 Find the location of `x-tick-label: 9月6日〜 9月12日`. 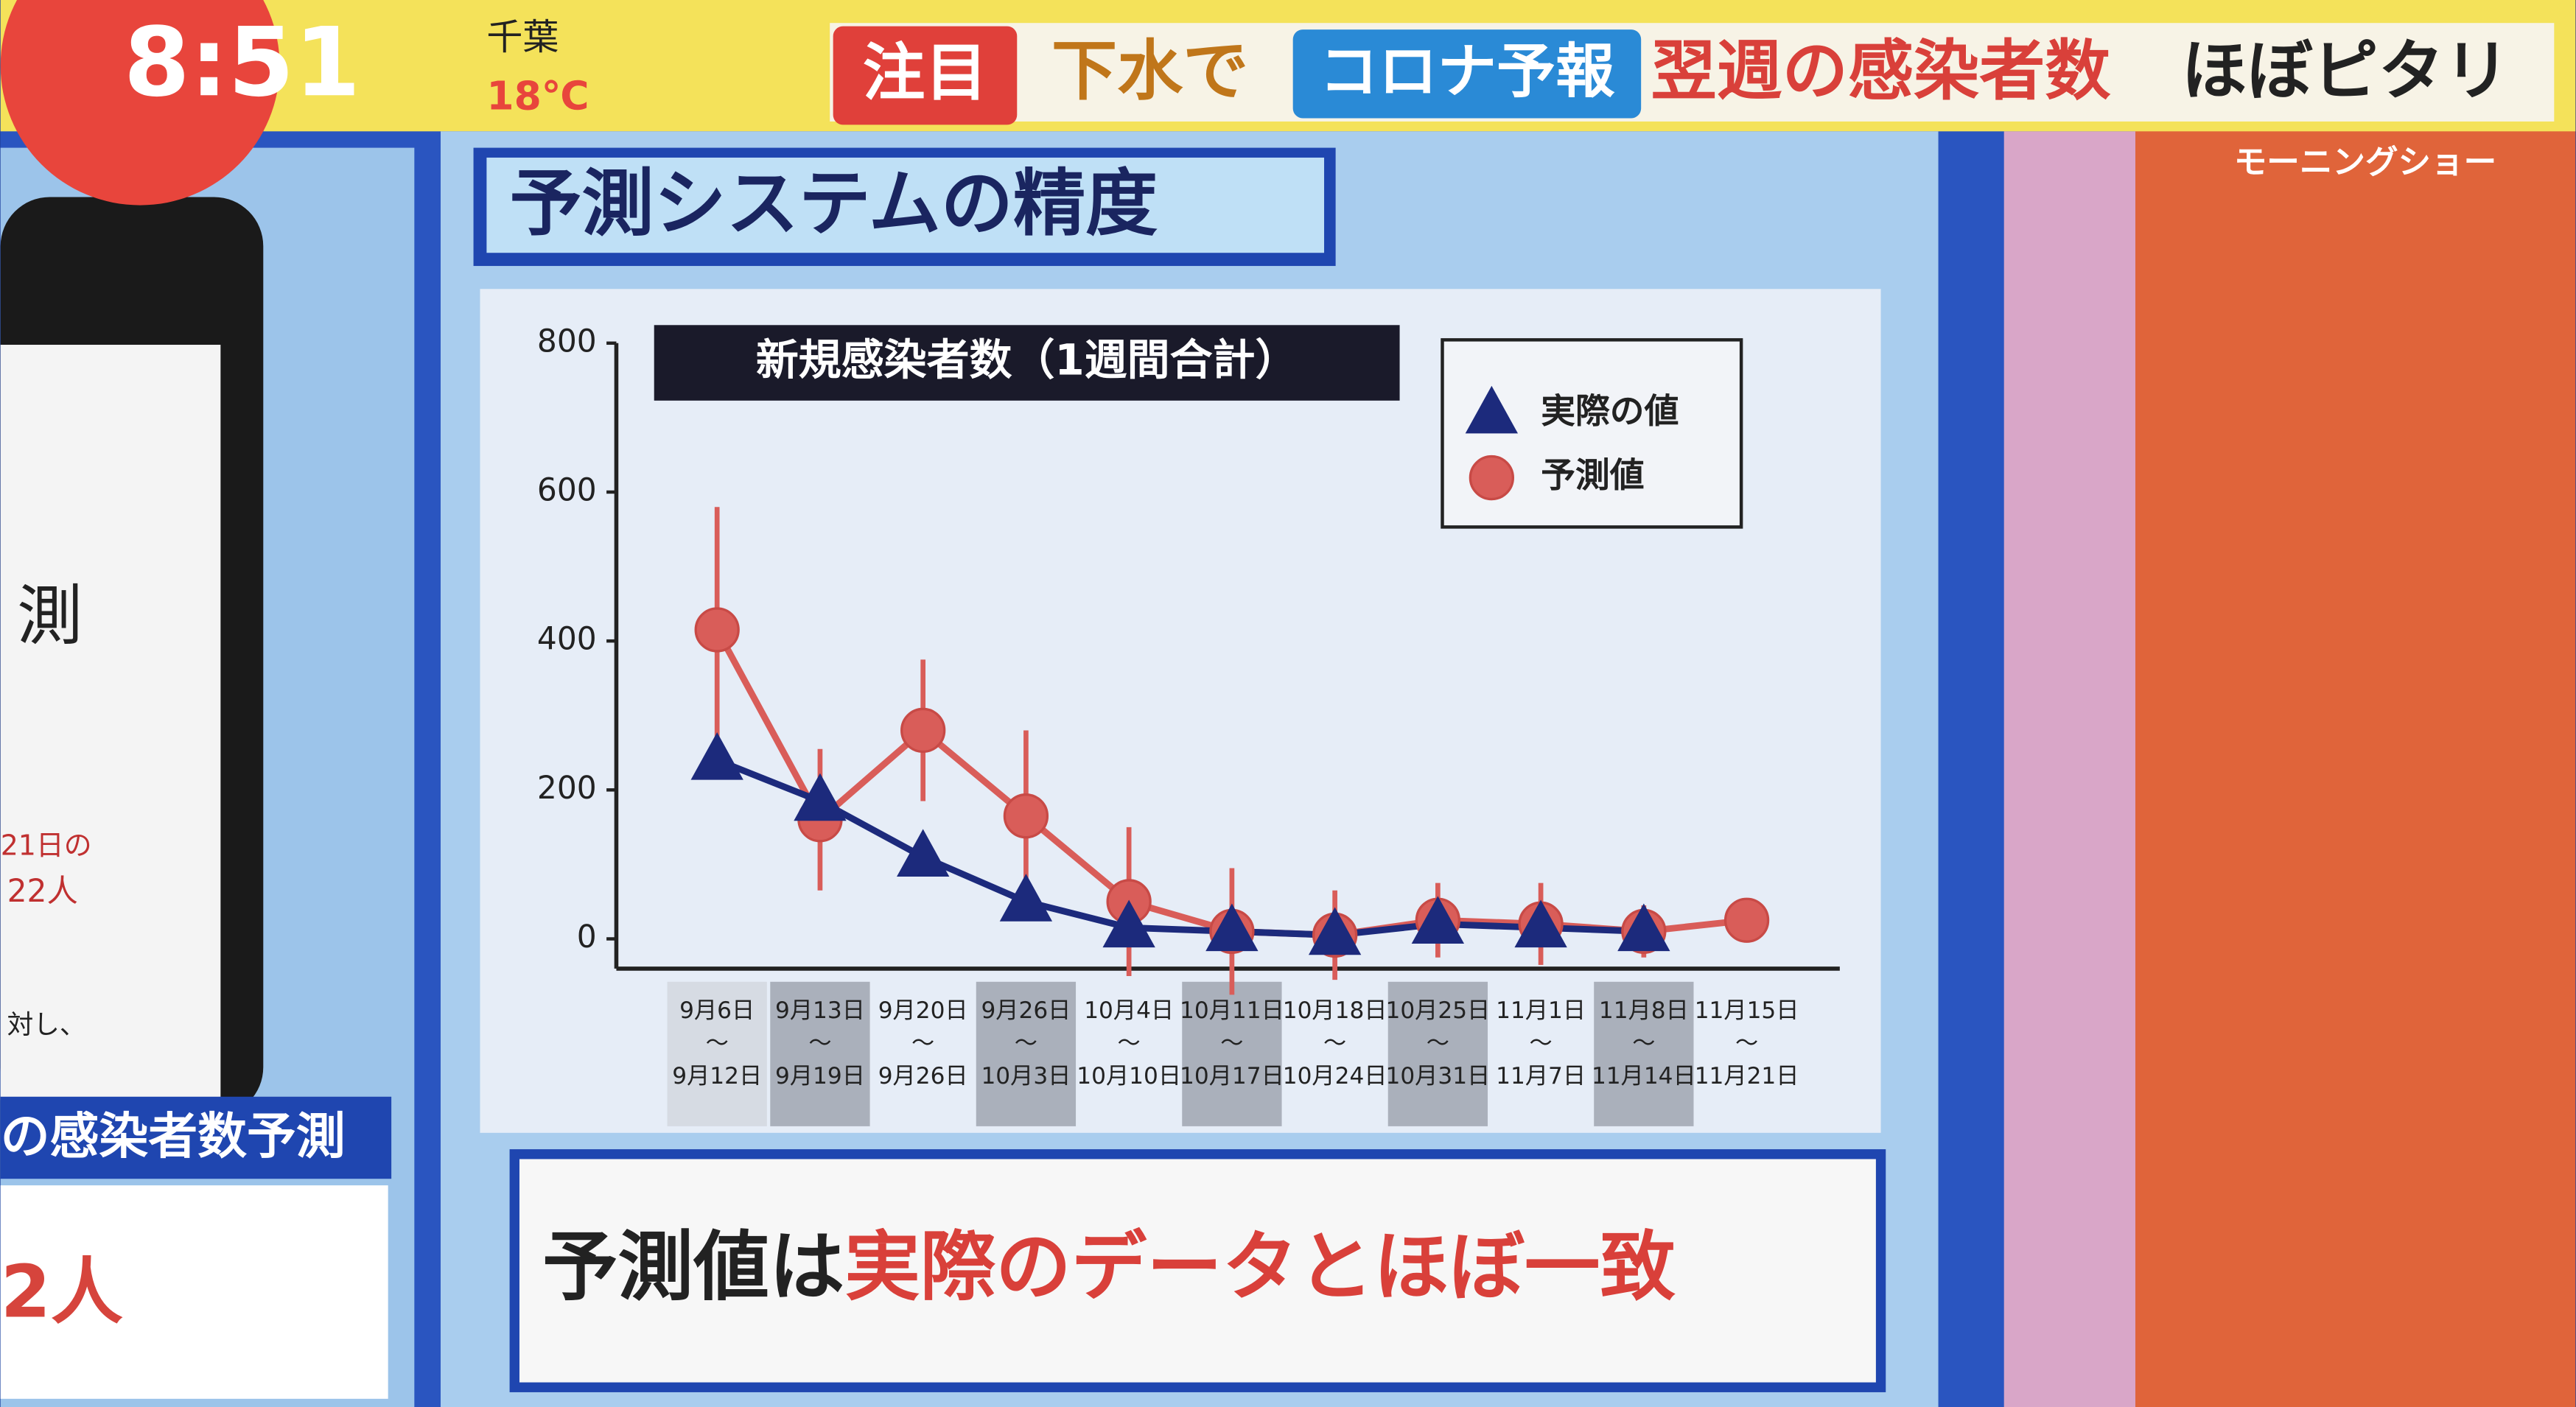

x-tick-label: 9月6日〜 9月12日 is located at coordinates (717, 1043).